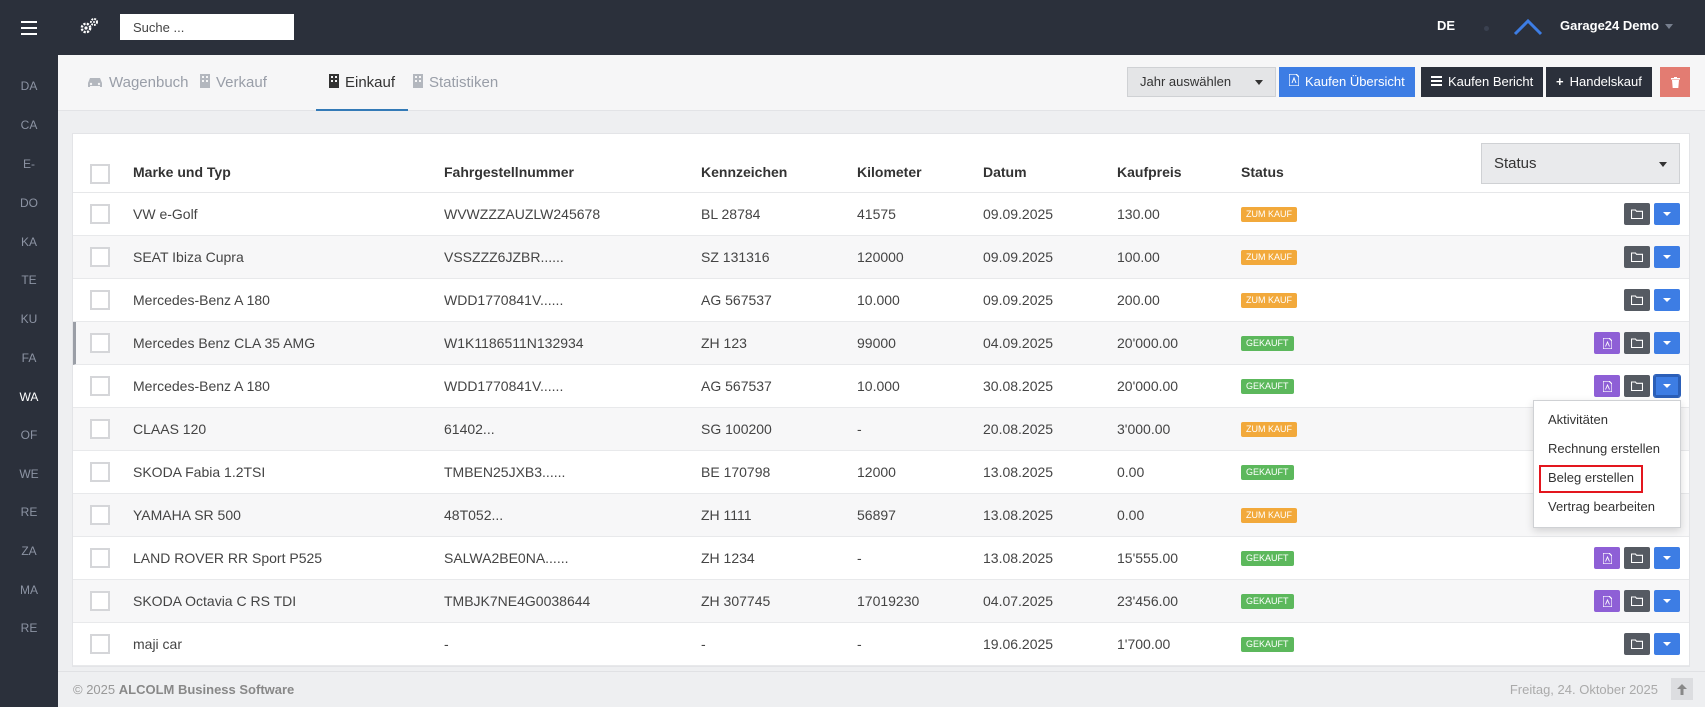  Describe the element at coordinates (207, 27) in the screenshot. I see `search-input` at that location.